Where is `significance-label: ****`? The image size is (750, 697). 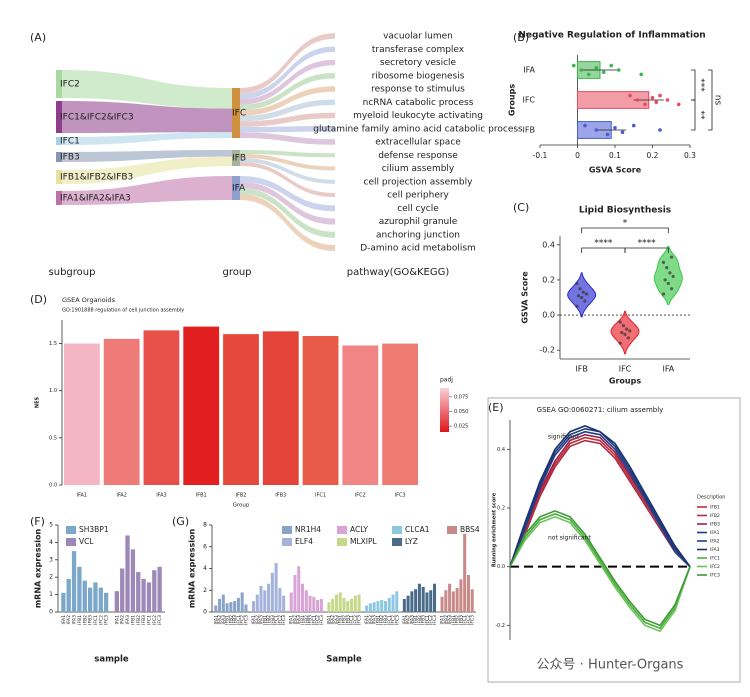 significance-label: **** is located at coordinates (603, 244).